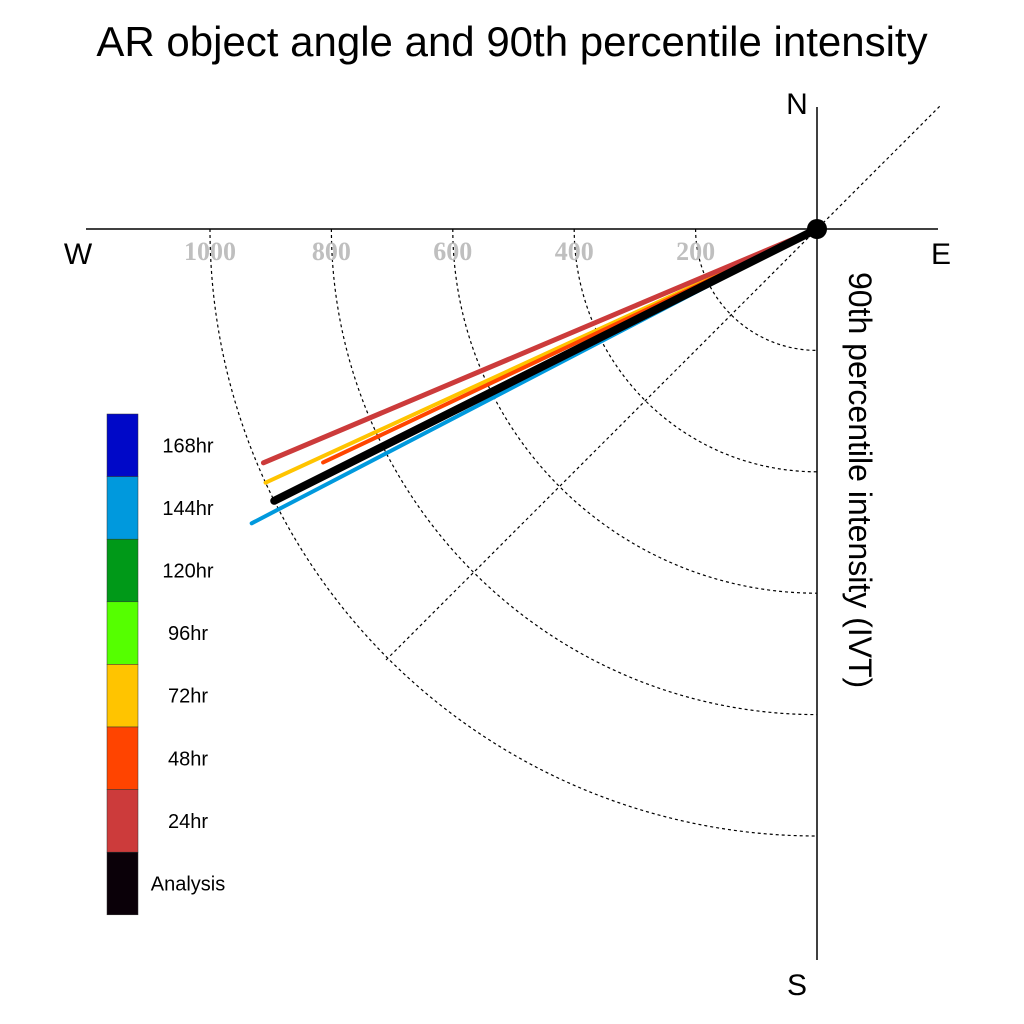 This screenshot has width=1024, height=1024. Describe the element at coordinates (187, 572) in the screenshot. I see `legend-label-120hr: 120hr` at that location.